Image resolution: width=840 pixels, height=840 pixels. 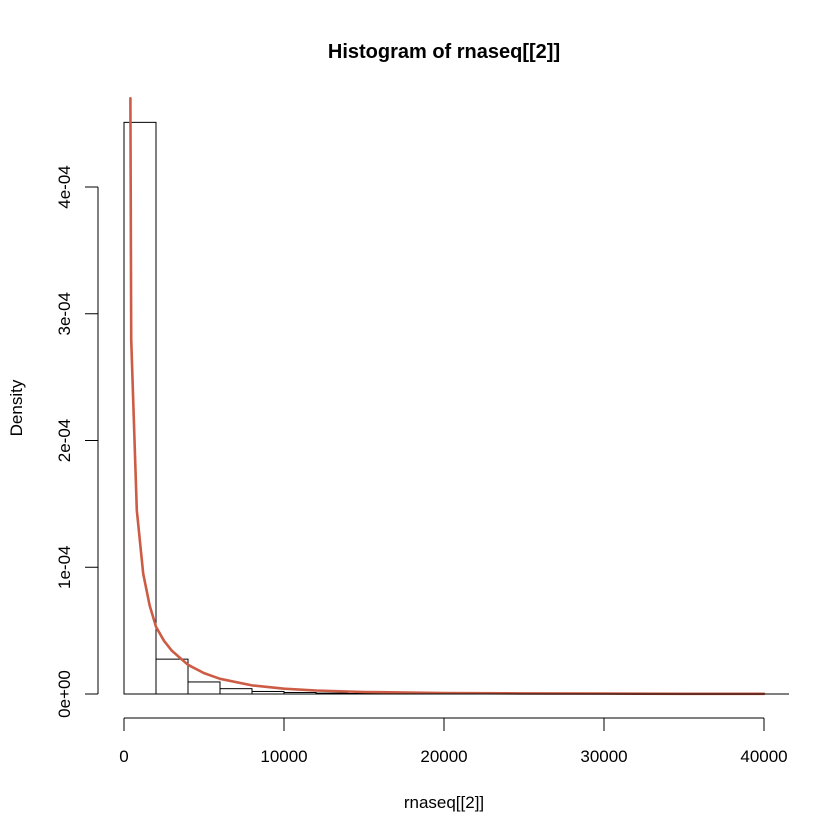 What do you see at coordinates (64, 567) in the screenshot?
I see `y-tick-label: 1e-04` at bounding box center [64, 567].